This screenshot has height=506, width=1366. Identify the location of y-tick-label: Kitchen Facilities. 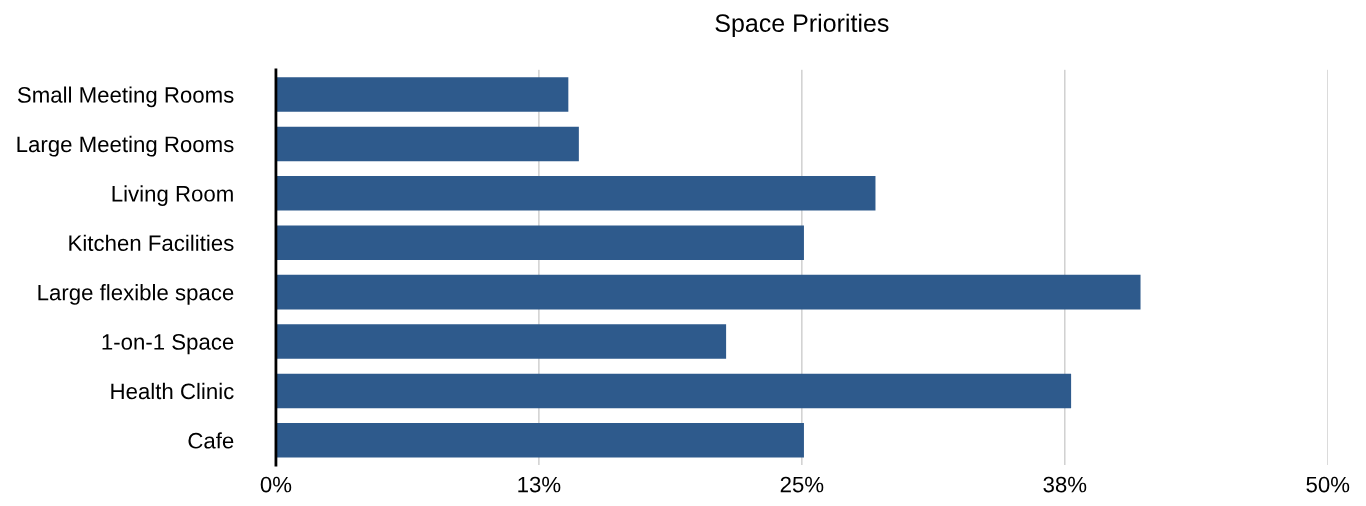
(151, 242).